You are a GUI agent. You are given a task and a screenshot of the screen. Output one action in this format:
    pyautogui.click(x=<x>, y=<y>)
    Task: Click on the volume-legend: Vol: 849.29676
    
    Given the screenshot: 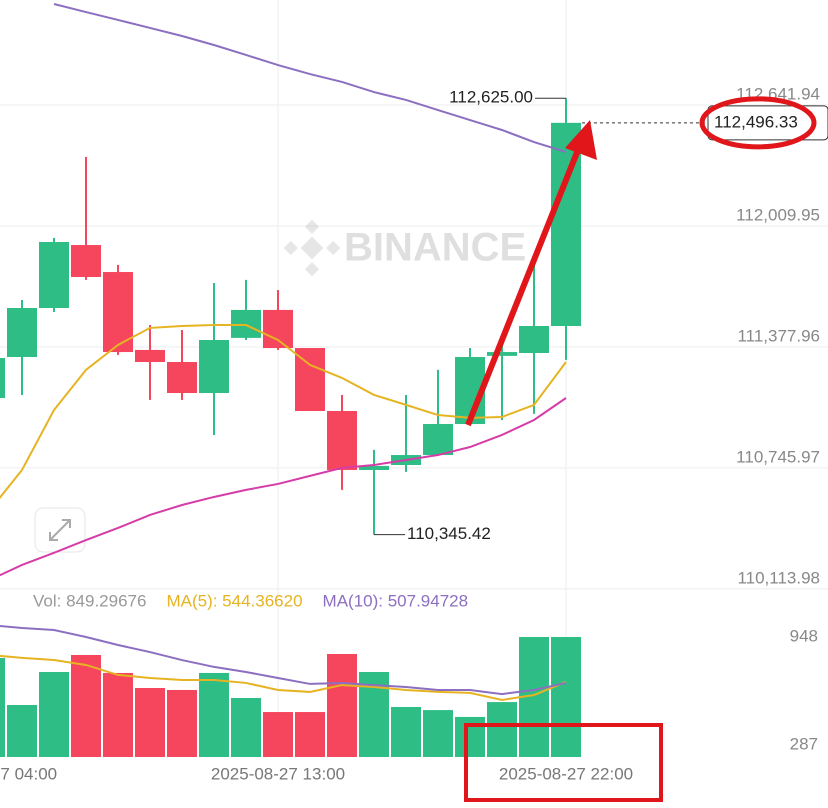 What is the action you would take?
    pyautogui.click(x=89, y=600)
    